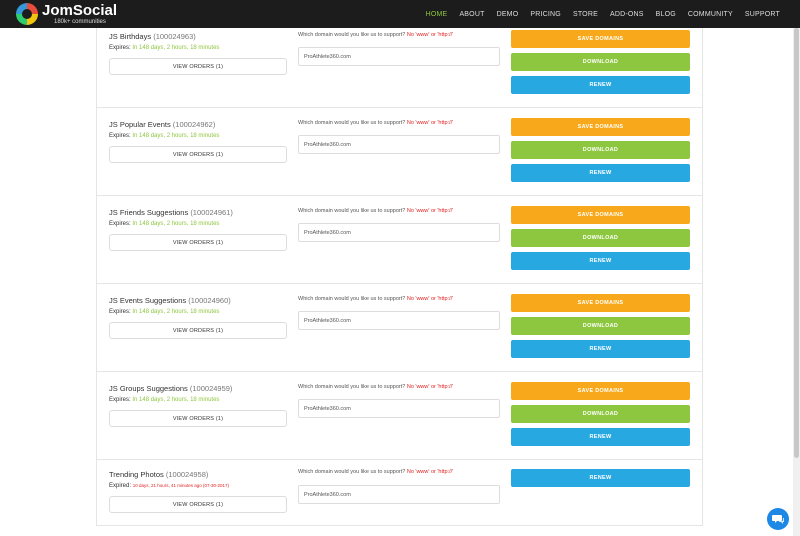 Image resolution: width=800 pixels, height=536 pixels. What do you see at coordinates (80, 22) in the screenshot?
I see `logo-tagline: 180k+ communities` at bounding box center [80, 22].